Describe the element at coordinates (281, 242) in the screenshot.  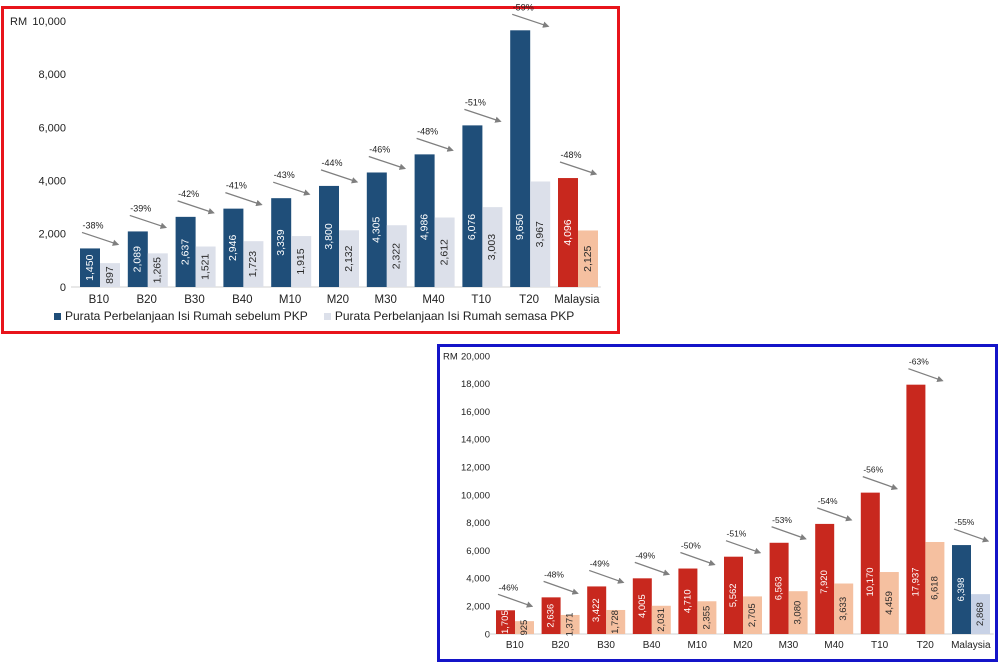
I see `data-label-before: 3,339` at that location.